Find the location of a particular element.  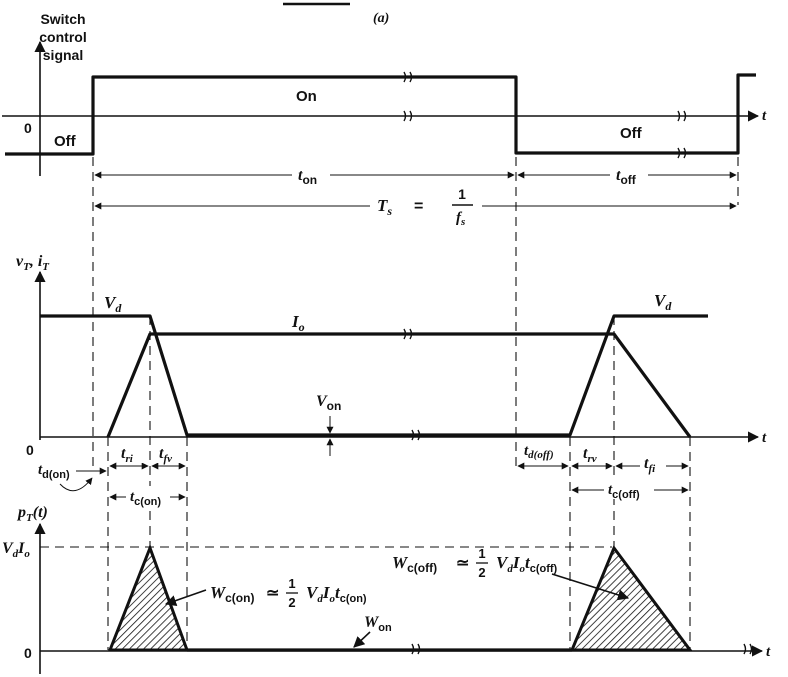

wc-off-label: Wc(off) is located at coordinates (414, 564).